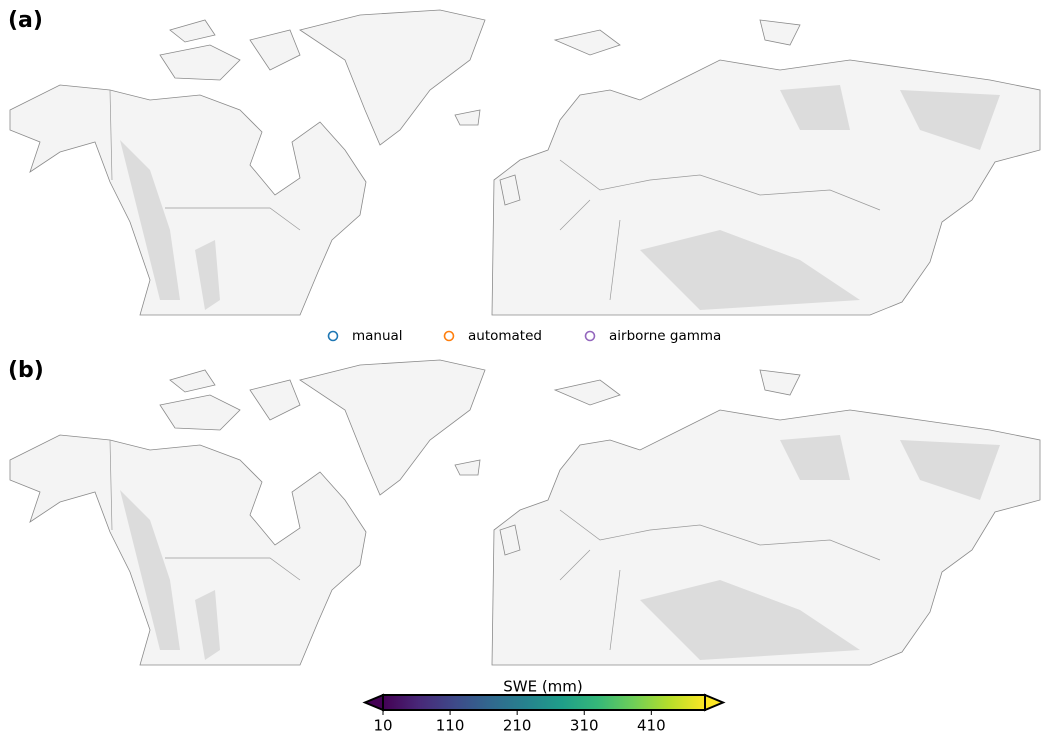  I want to click on colorbar-label: SWE (mm), so click(543, 687).